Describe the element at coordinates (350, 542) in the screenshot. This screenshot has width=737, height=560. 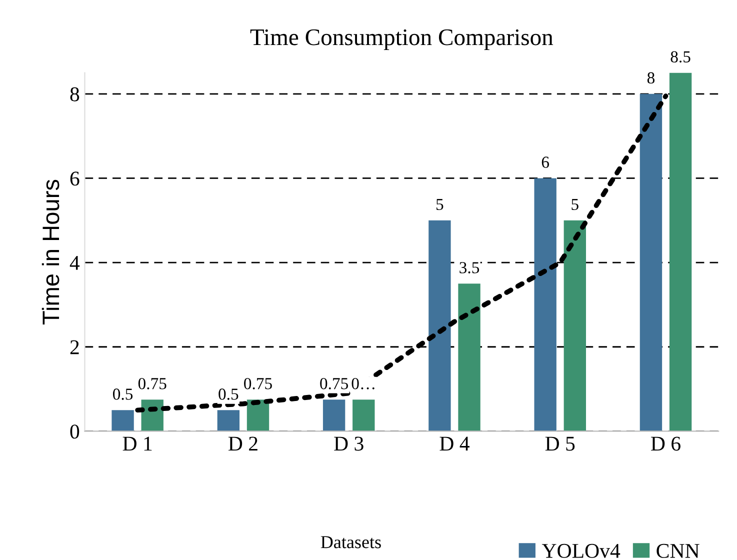
I see `x-axis-title: Datasets` at that location.